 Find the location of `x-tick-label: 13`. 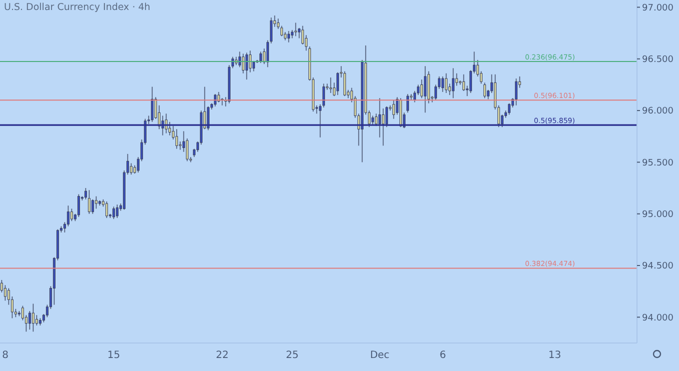

x-tick-label: 13 is located at coordinates (555, 356).